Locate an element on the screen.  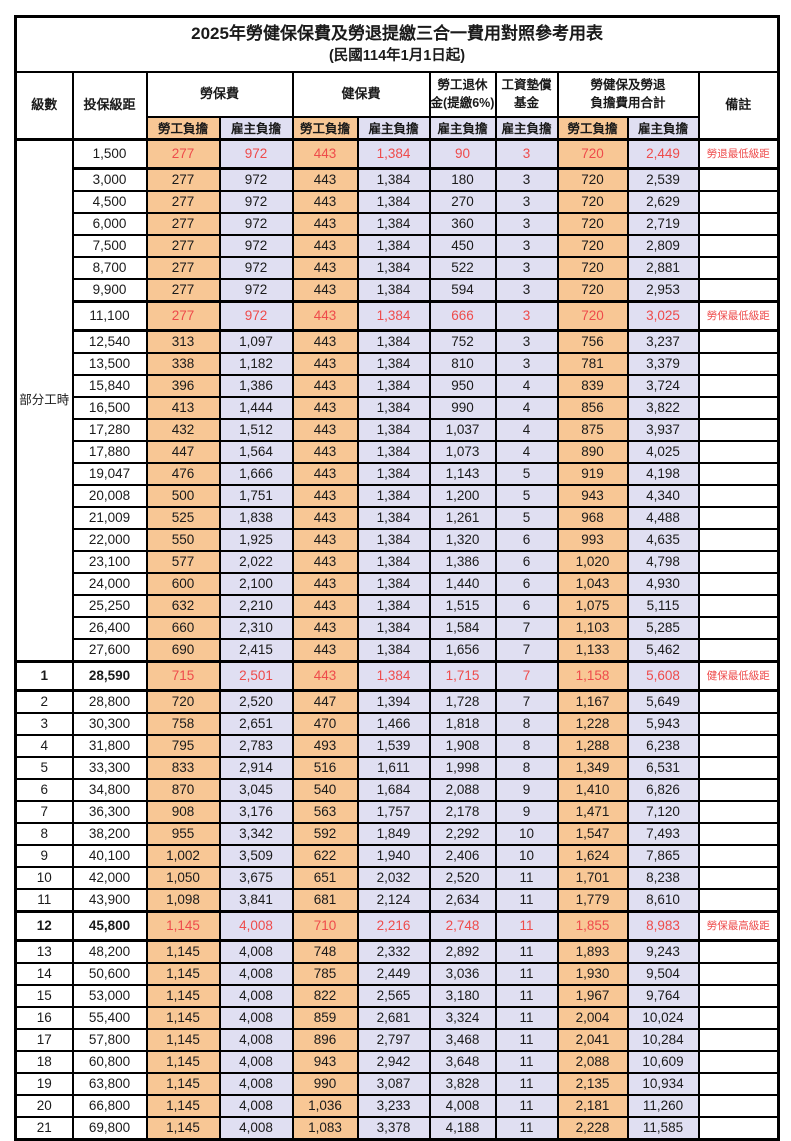
table-row: 4,500 277 972 443 1,384 270 3 720 2,629 is located at coordinates (398, 201).